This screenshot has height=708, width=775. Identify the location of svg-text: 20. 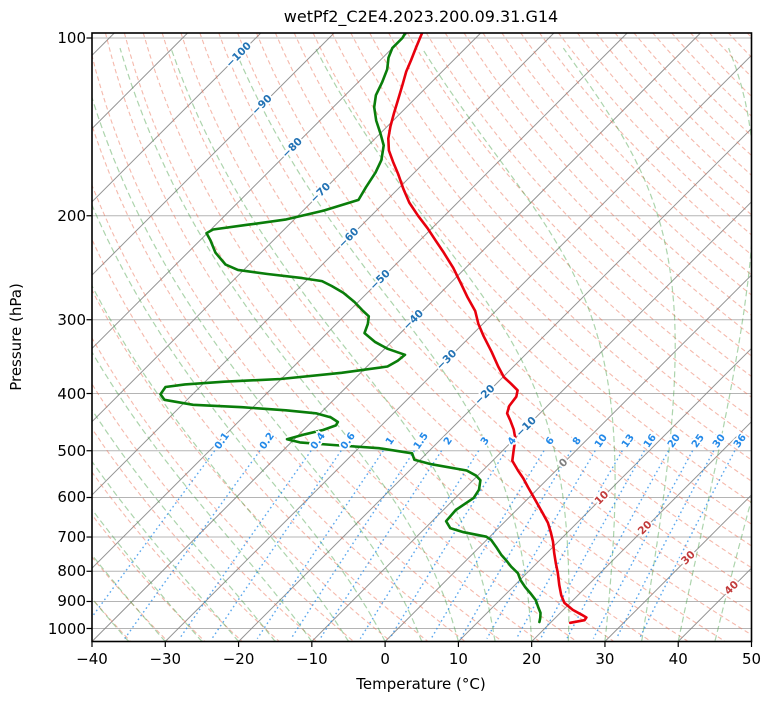
(674, 441).